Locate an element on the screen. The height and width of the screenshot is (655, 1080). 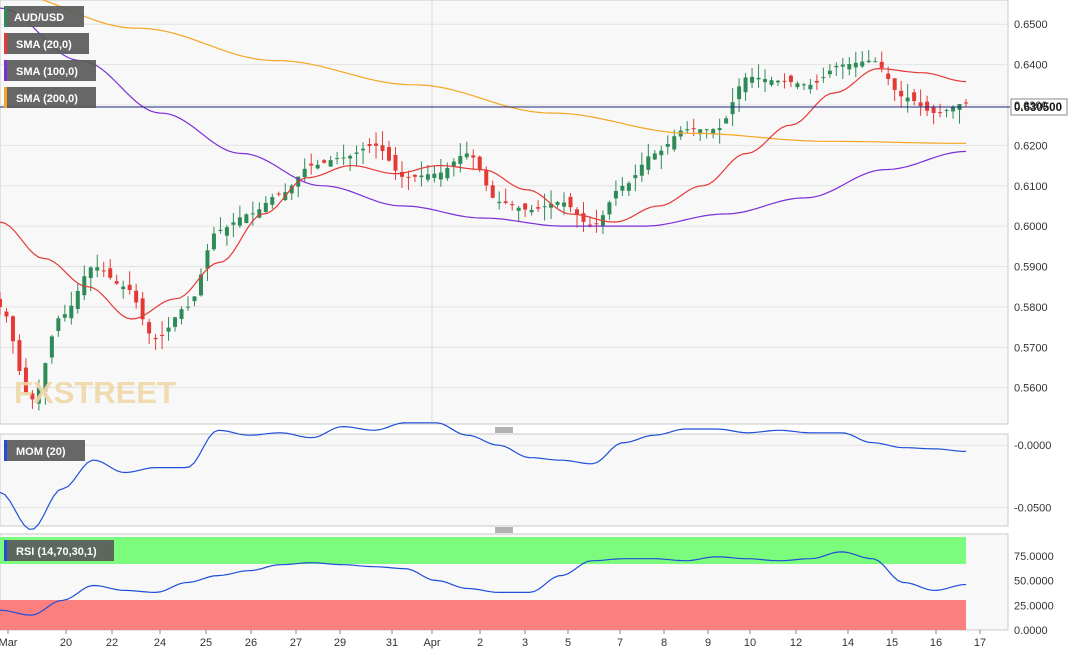
watermark: FXSTREET is located at coordinates (95, 392).